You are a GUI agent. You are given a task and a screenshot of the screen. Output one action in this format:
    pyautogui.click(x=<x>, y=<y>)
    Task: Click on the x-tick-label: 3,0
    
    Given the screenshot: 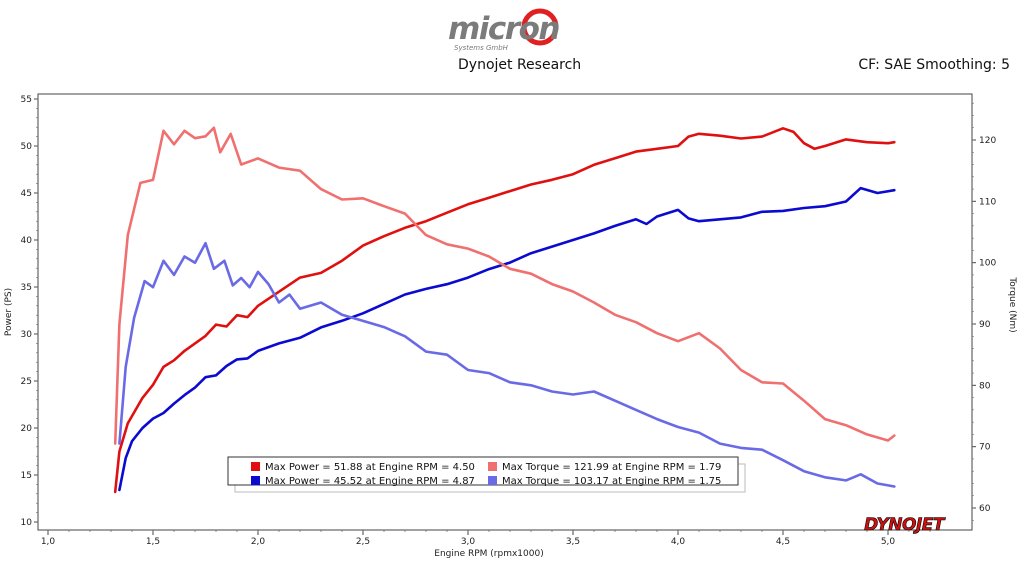 What is the action you would take?
    pyautogui.click(x=468, y=542)
    